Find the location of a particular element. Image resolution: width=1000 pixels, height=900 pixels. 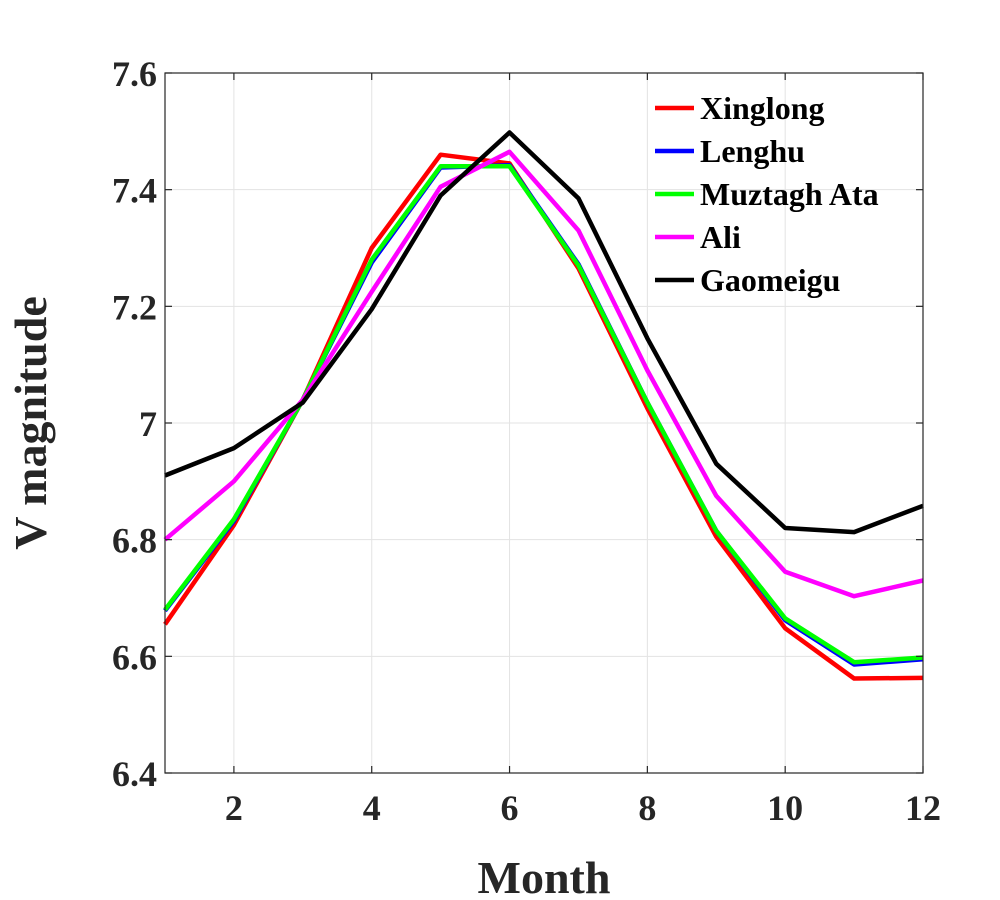

x-tick-label: 8 is located at coordinates (647, 808).